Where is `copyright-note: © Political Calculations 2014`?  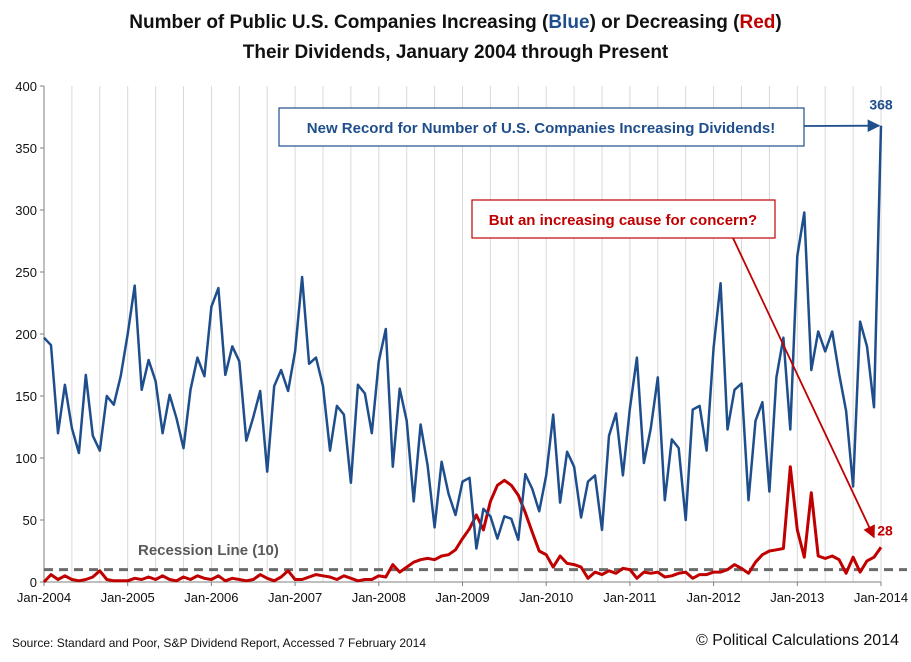 copyright-note: © Political Calculations 2014 is located at coordinates (797, 640).